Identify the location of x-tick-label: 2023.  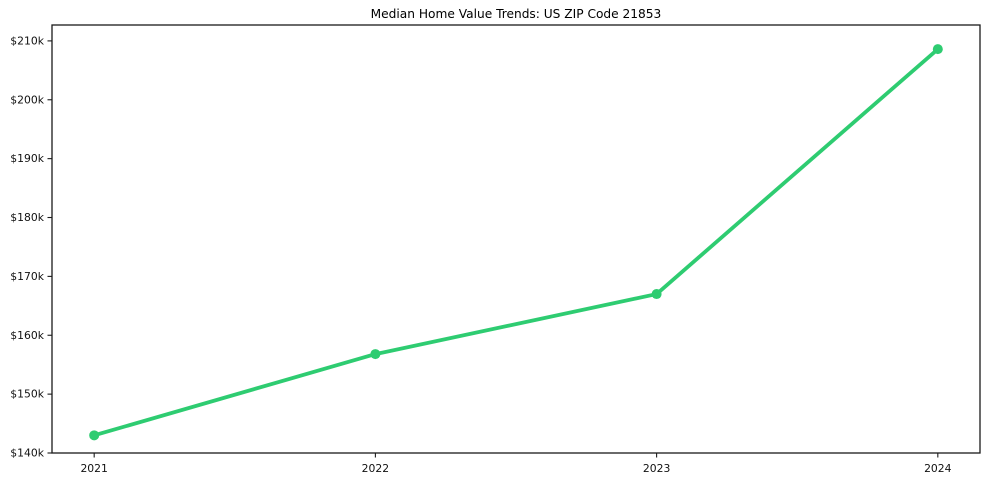
(656, 468).